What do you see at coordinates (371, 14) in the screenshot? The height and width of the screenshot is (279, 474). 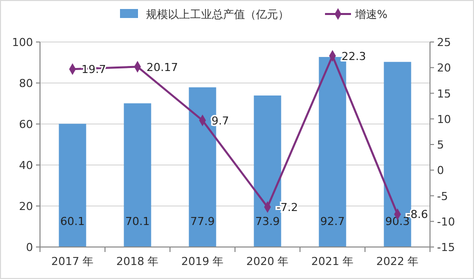 I see `legend-label: 增速%` at bounding box center [371, 14].